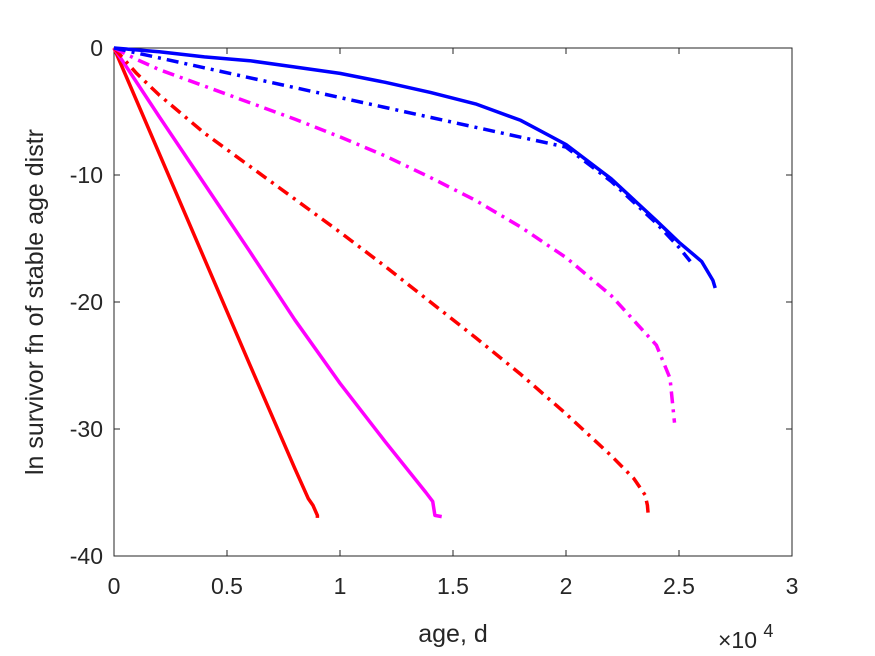 The width and height of the screenshot is (875, 656). What do you see at coordinates (792, 586) in the screenshot?
I see `x-tick-label: 3` at bounding box center [792, 586].